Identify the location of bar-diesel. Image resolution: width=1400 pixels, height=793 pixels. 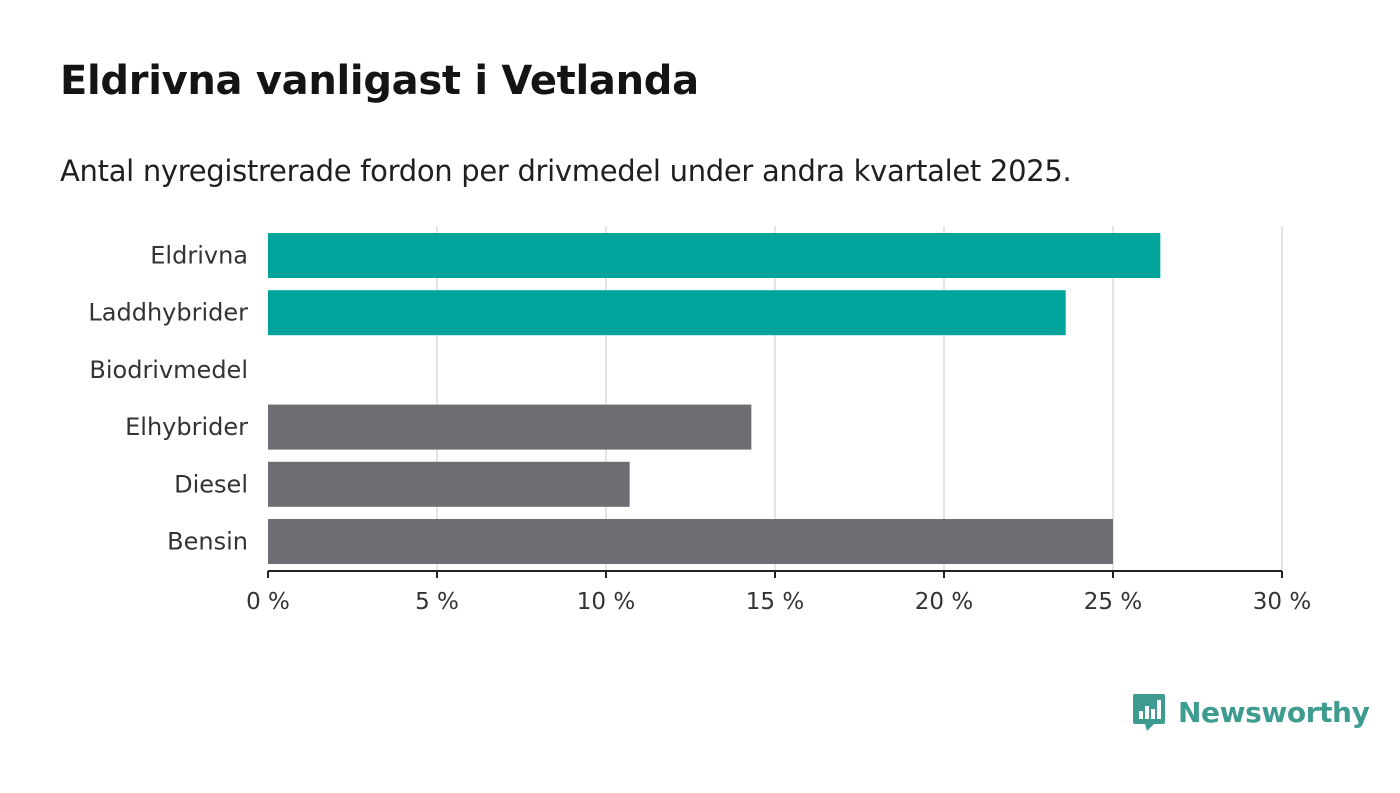
(449, 484).